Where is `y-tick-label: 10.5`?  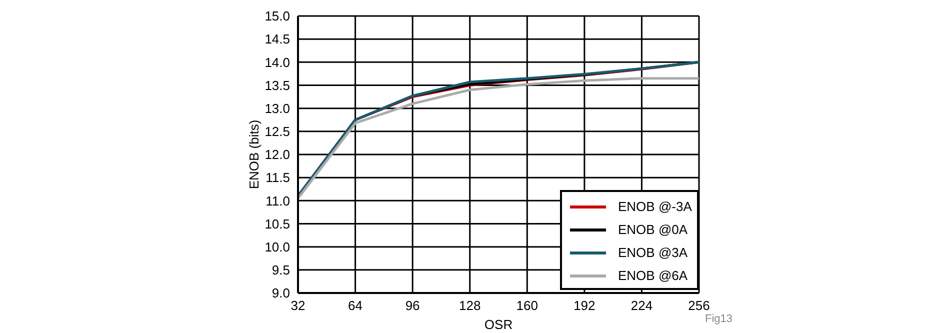 y-tick-label: 10.5 is located at coordinates (277, 224).